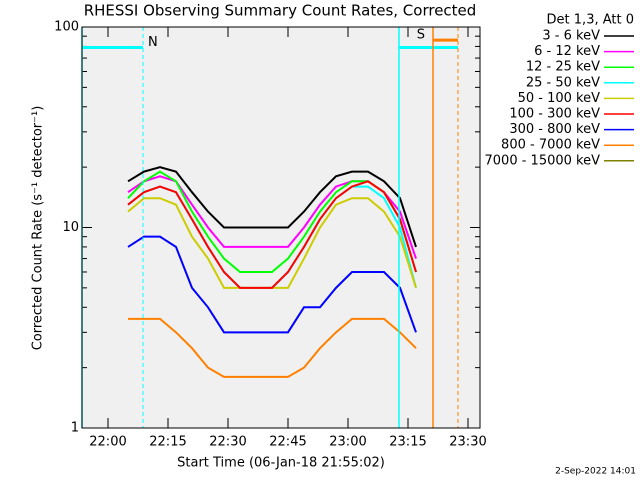 The width and height of the screenshot is (640, 480). What do you see at coordinates (70, 227) in the screenshot?
I see `y-tick-label: 10` at bounding box center [70, 227].